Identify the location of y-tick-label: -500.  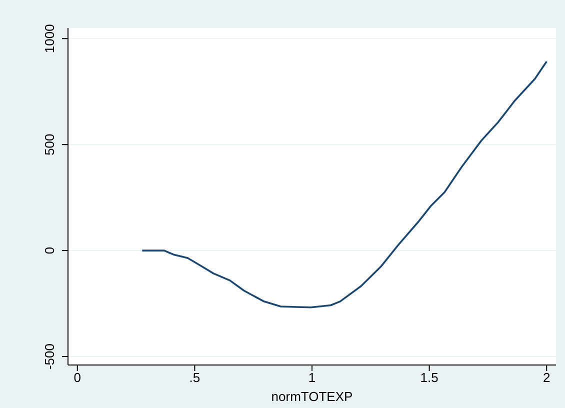
(49, 357).